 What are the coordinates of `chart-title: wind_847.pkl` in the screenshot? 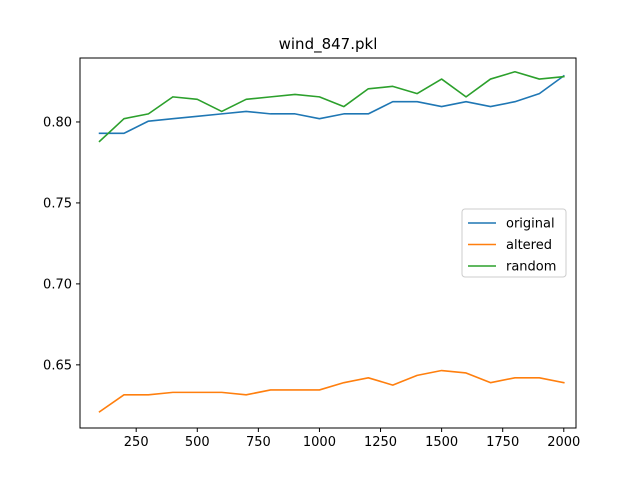 It's located at (328, 44).